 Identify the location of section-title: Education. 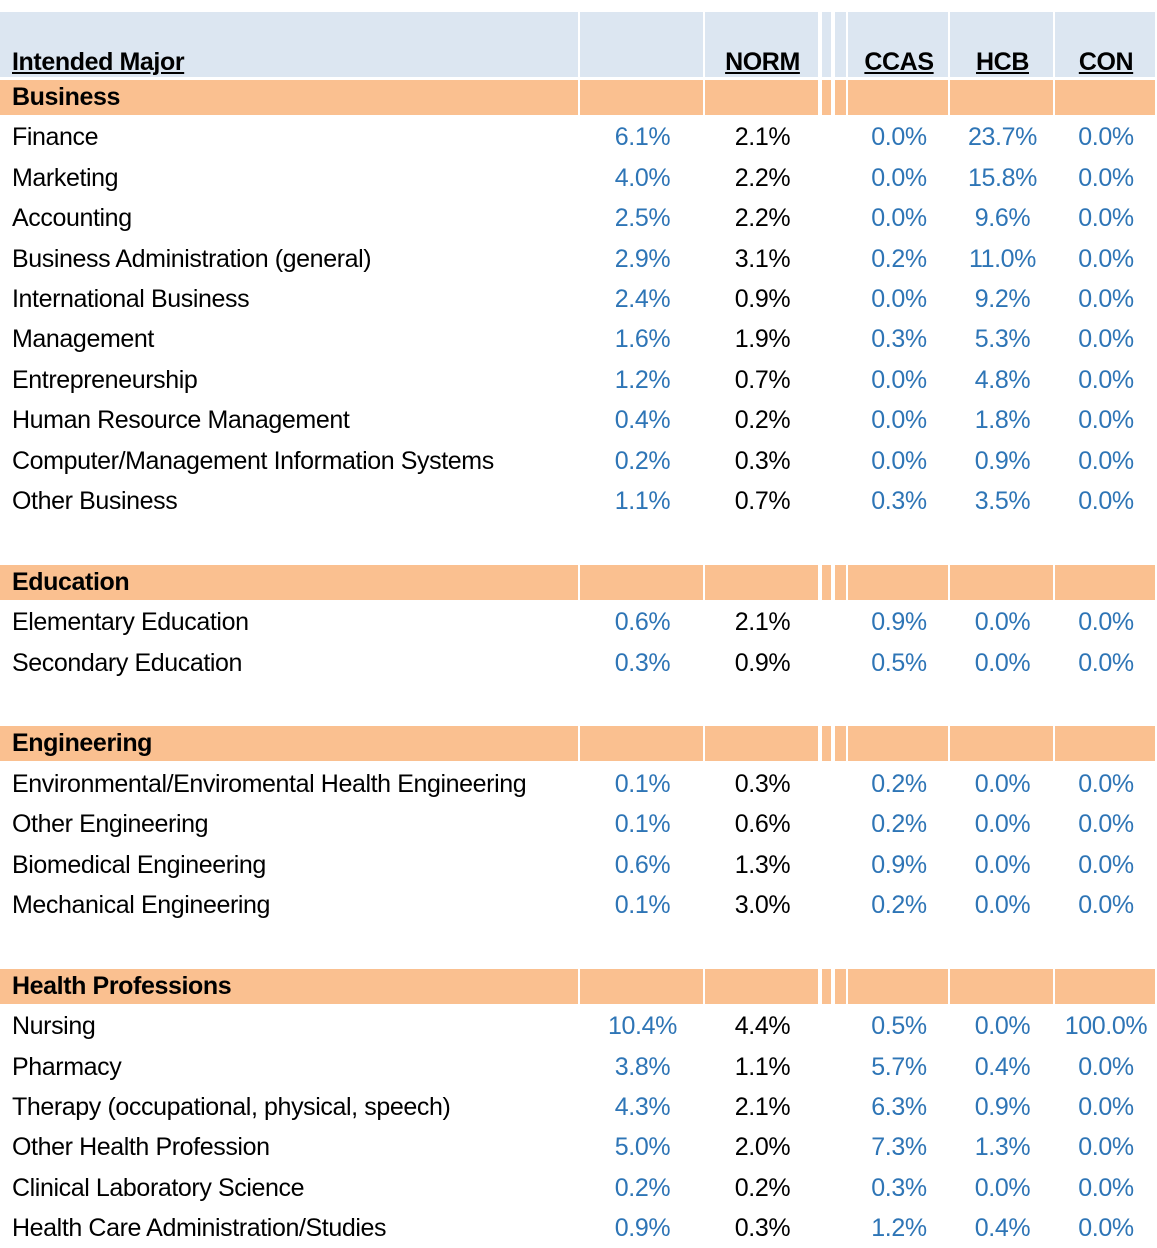
(71, 581).